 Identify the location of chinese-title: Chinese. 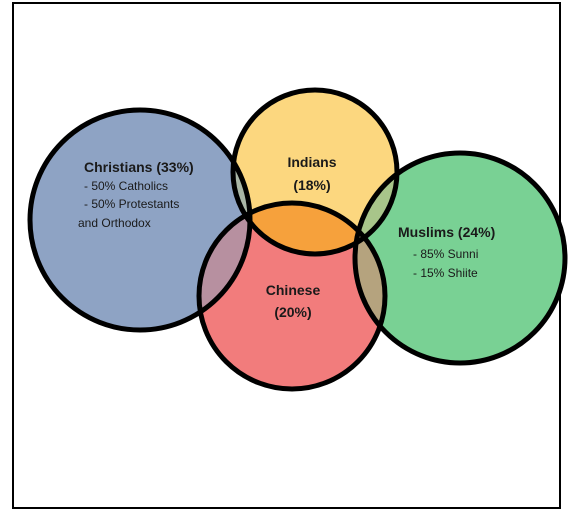
(293, 290).